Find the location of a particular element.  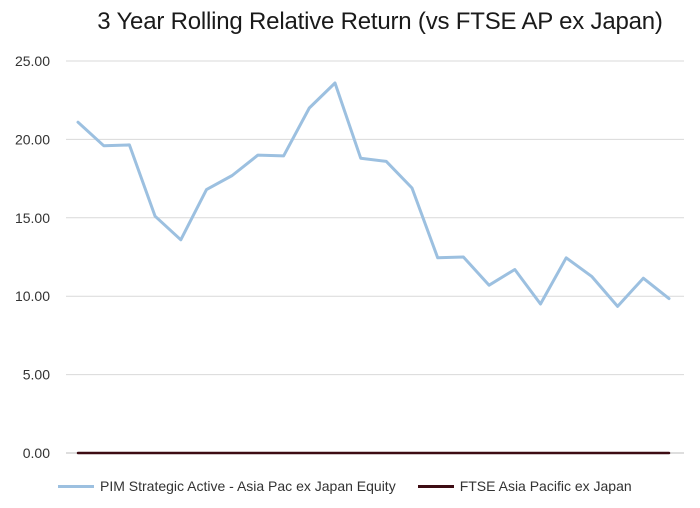

legend-swatch-pim is located at coordinates (76, 486).